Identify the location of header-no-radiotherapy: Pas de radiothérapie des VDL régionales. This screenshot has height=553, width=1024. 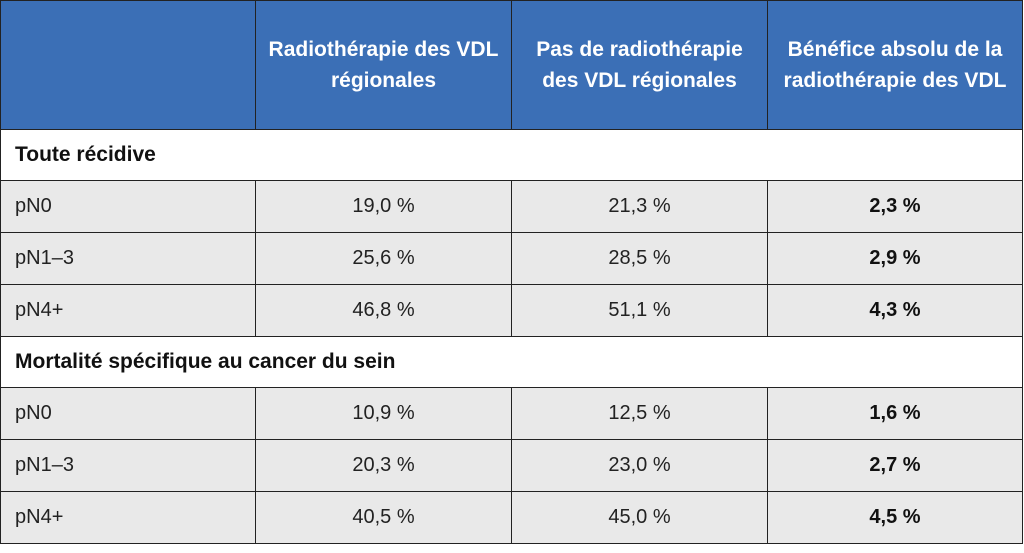
(639, 65).